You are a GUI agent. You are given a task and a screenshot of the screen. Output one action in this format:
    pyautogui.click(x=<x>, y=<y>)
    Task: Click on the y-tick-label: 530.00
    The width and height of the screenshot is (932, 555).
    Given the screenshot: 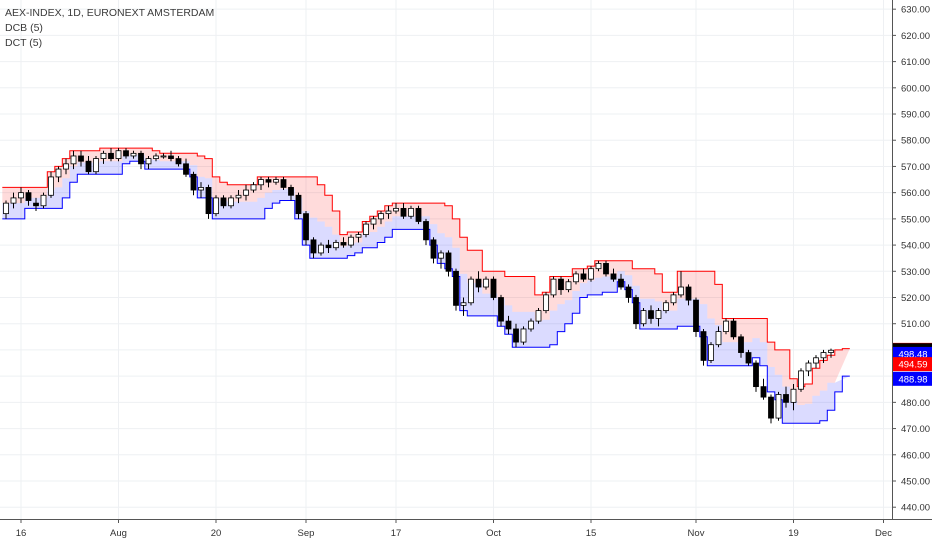 What is the action you would take?
    pyautogui.click(x=915, y=272)
    